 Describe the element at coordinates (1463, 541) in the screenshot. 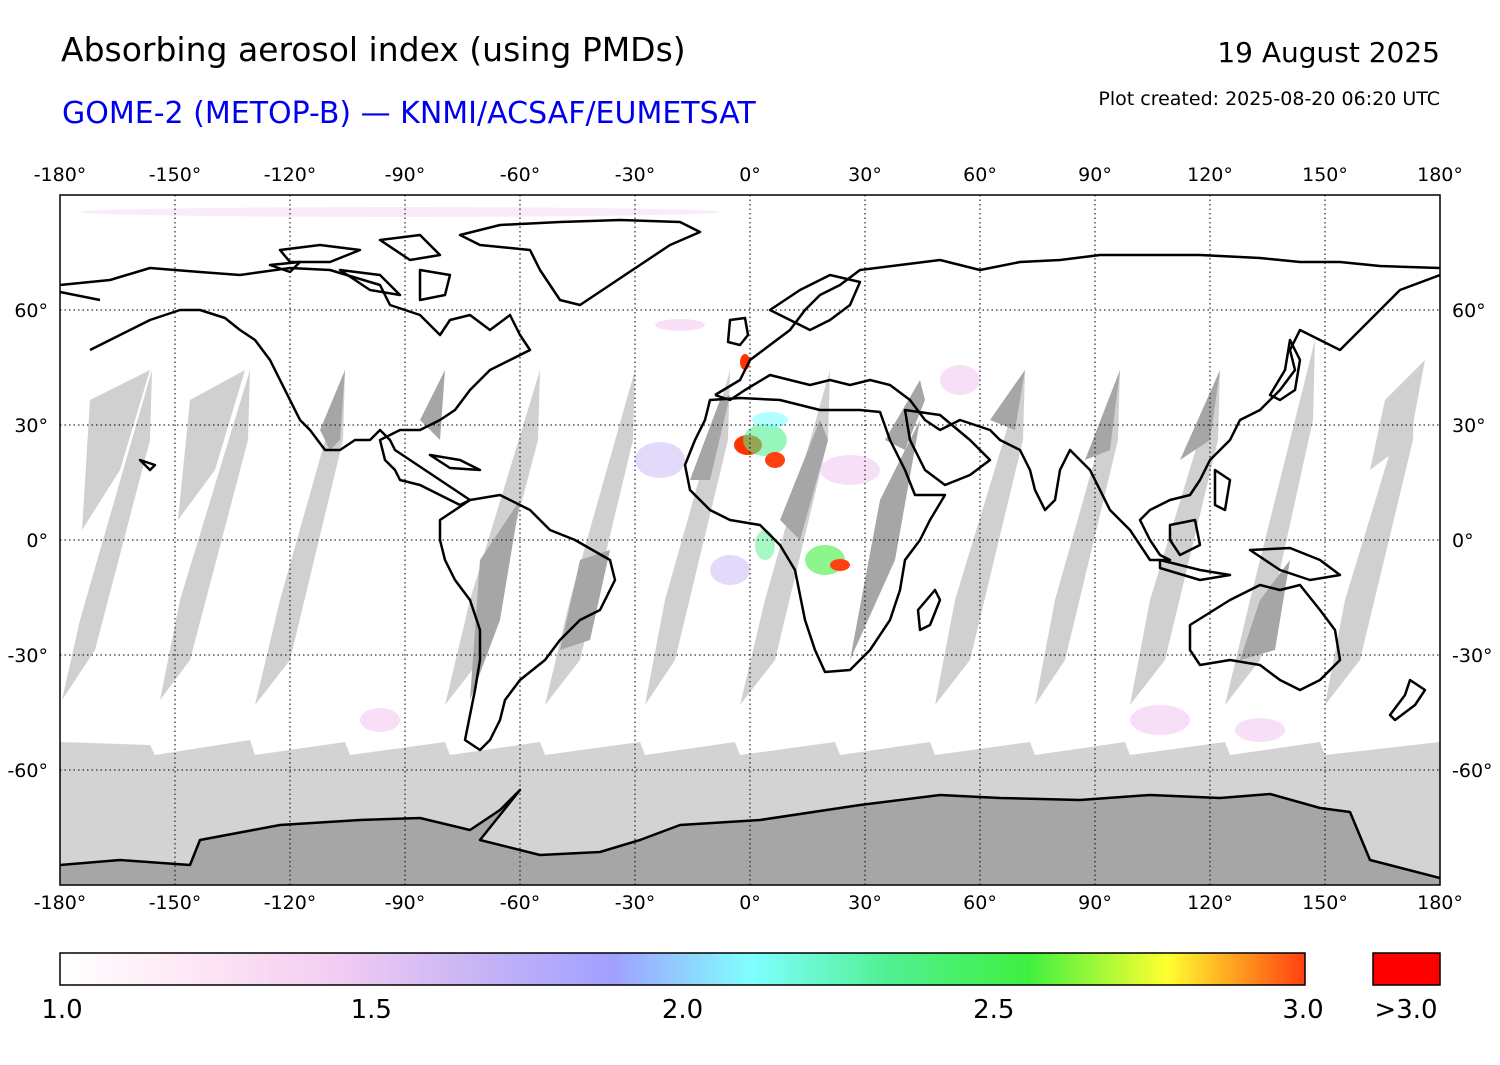

I see `lat-tick-label-right: 0°` at that location.